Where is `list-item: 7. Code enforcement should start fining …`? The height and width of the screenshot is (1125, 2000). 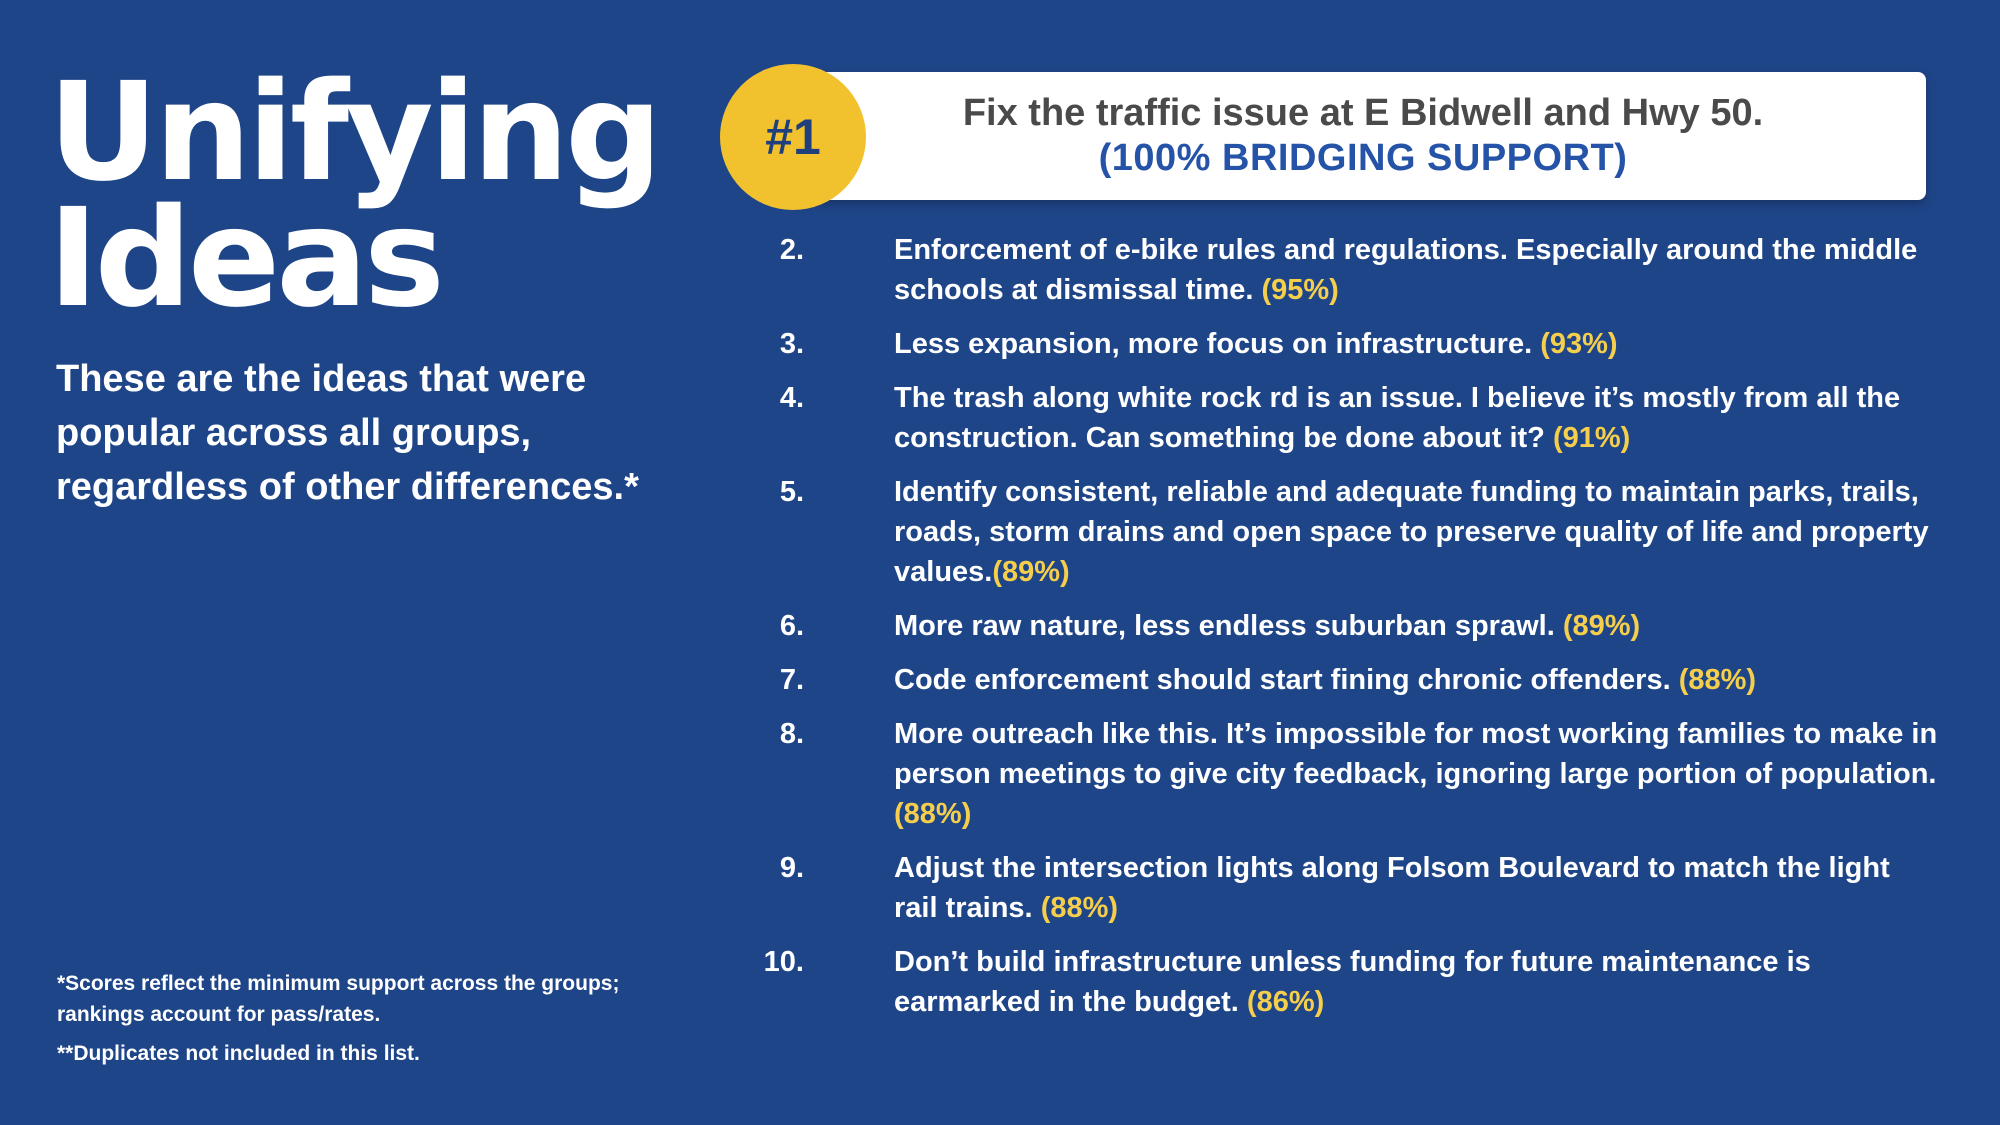
list-item: 7. Code enforcement should start fining … is located at coordinates (1350, 680).